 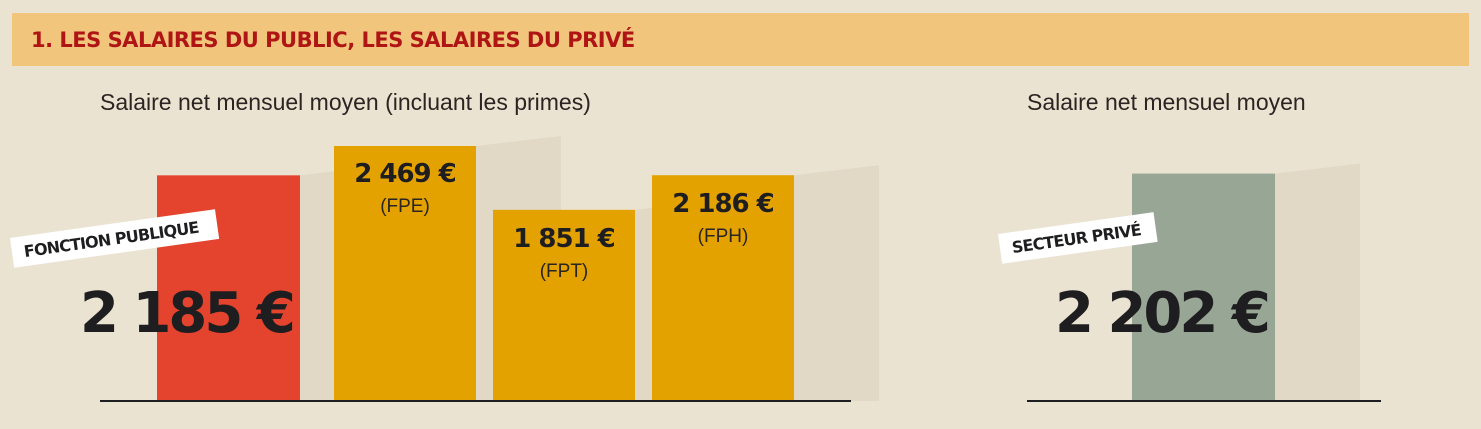 What do you see at coordinates (1166, 102) in the screenshot?
I see `private-chart-title: Salaire net mensuel moyen` at bounding box center [1166, 102].